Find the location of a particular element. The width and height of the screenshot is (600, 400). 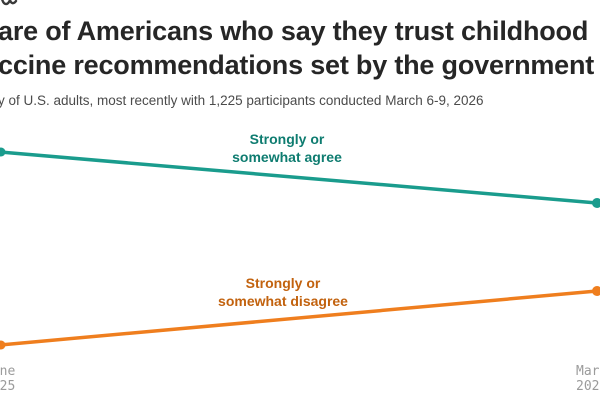

fragment-stroke is located at coordinates (9, 3).